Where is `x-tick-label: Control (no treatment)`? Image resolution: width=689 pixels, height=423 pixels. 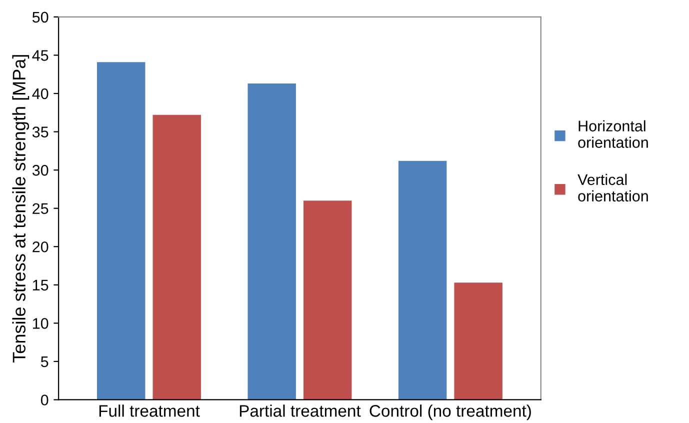
x-tick-label: Control (no treatment) is located at coordinates (450, 412).